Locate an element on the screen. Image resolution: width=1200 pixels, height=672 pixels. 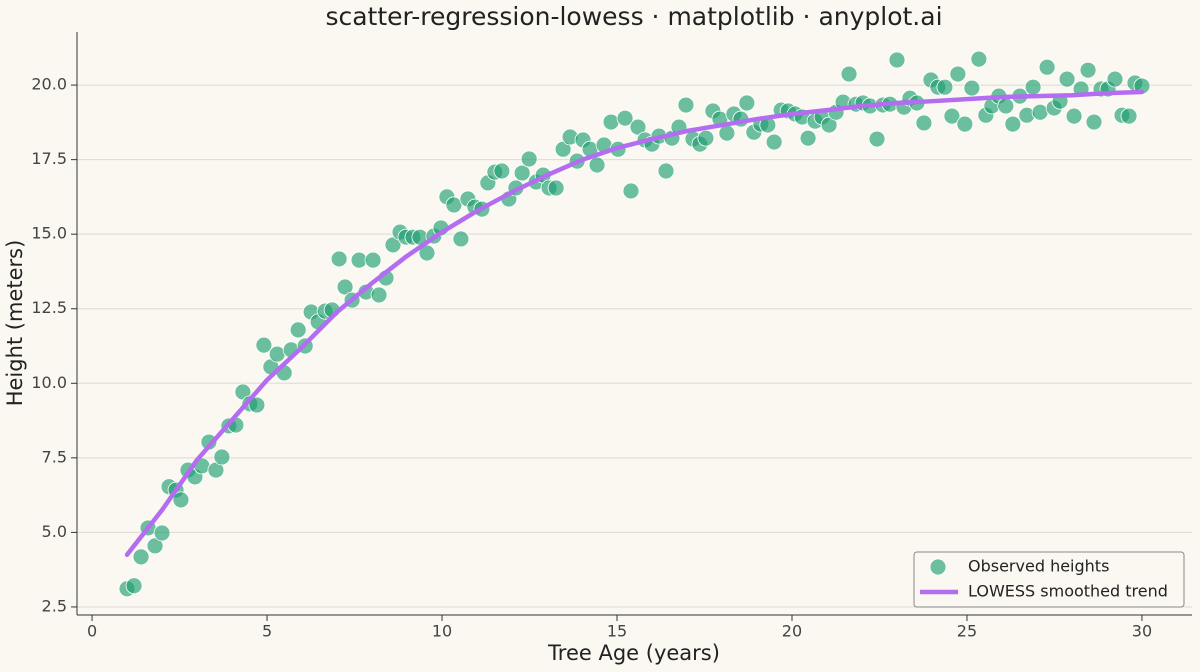
y-tick-label: 12.5 is located at coordinates (49, 307).